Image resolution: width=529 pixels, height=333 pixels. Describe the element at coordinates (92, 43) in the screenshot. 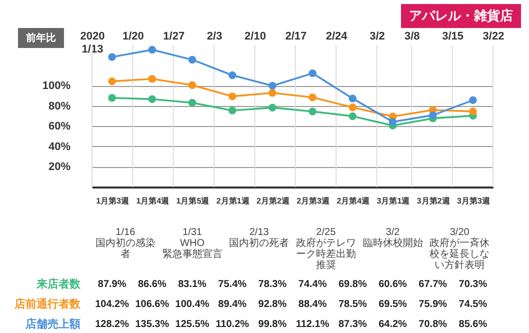

I see `x2-tick-label: 2020 1/13` at that location.